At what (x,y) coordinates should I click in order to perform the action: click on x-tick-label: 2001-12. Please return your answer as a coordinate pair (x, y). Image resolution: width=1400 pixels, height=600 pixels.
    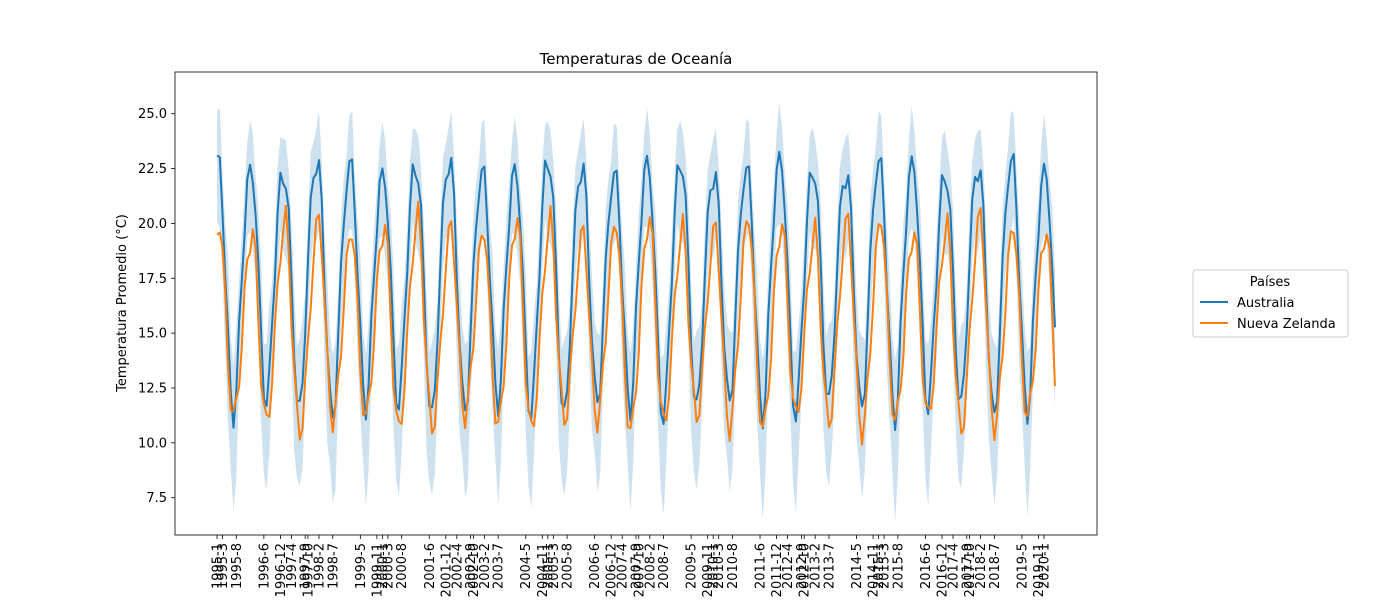
    Looking at the image, I should click on (446, 570).